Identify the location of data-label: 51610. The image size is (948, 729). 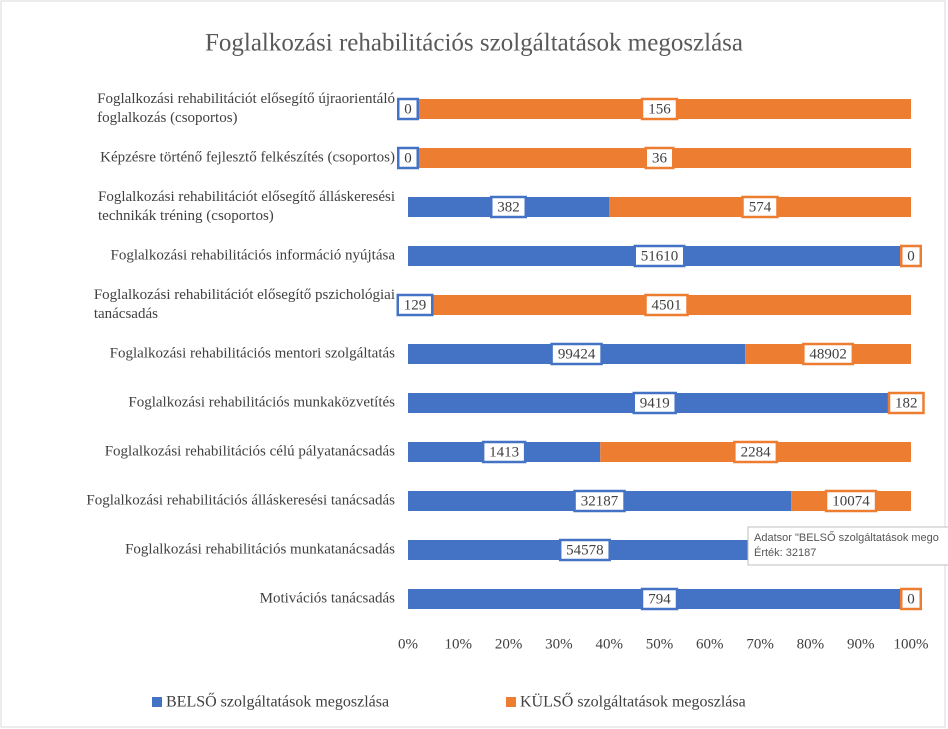
(660, 256).